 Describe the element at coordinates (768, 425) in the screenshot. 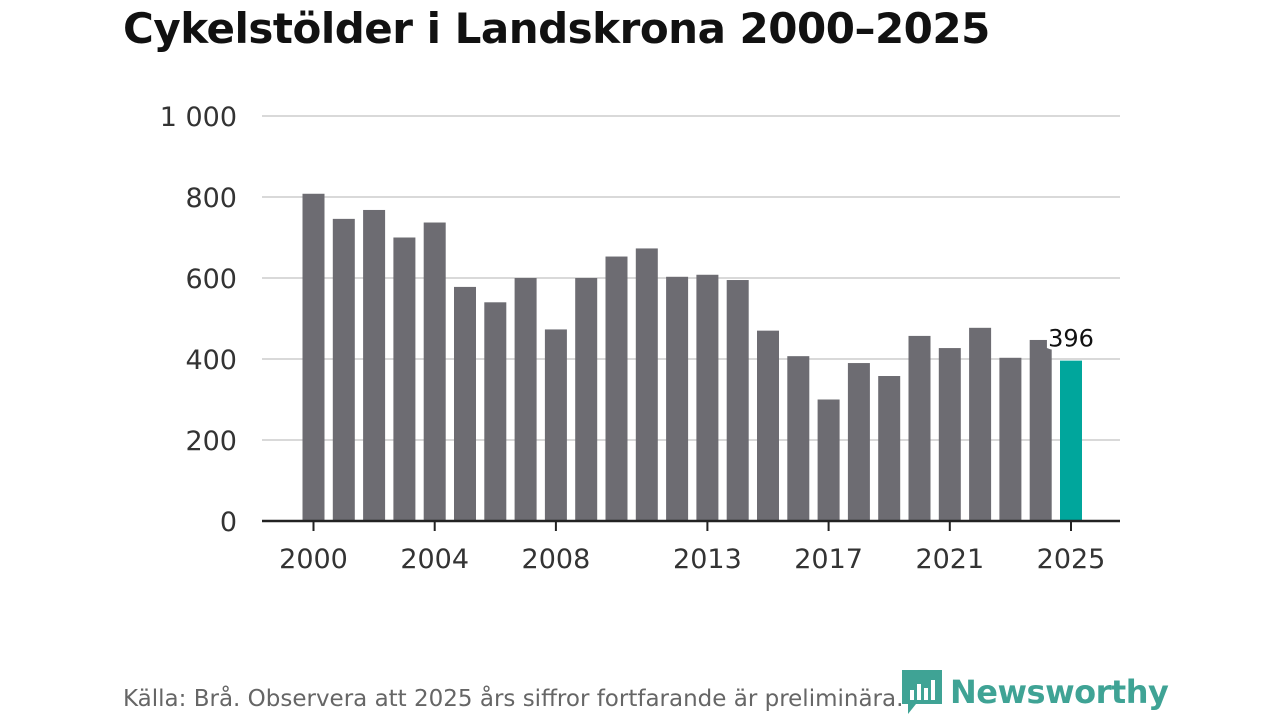

I see `bar-2015` at that location.